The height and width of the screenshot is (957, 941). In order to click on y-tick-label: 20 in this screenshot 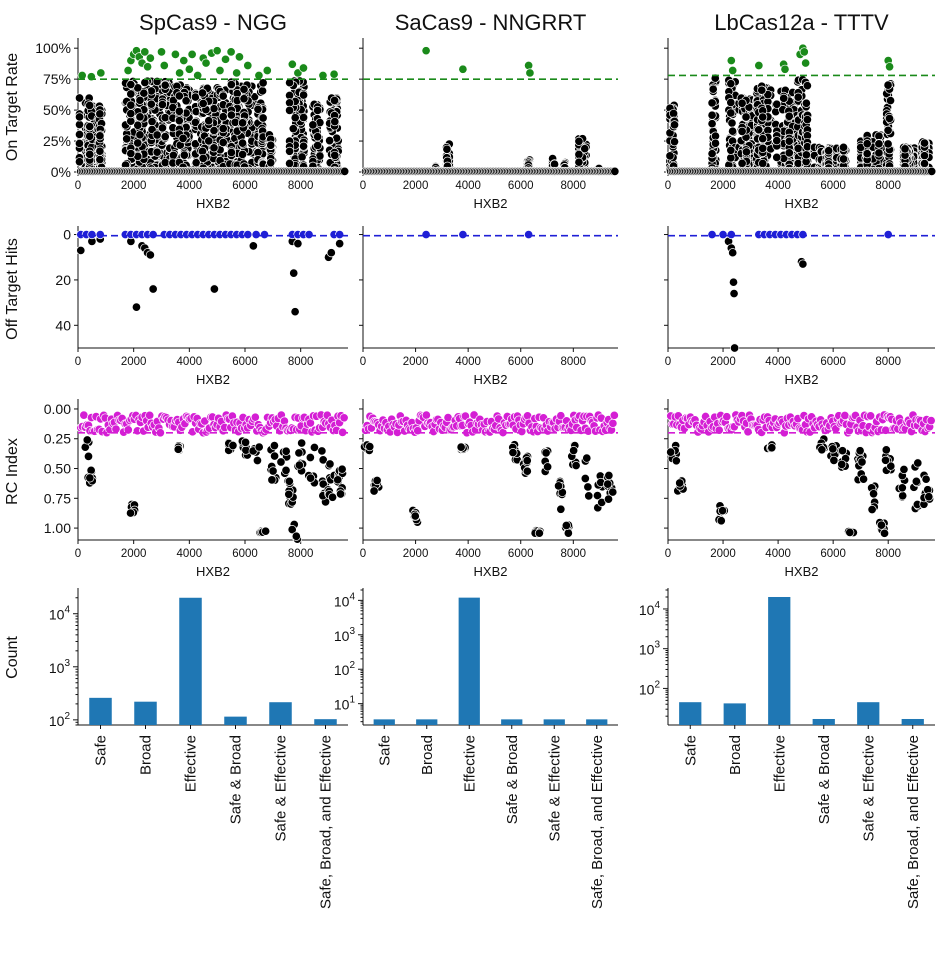, I will do `click(63, 280)`.